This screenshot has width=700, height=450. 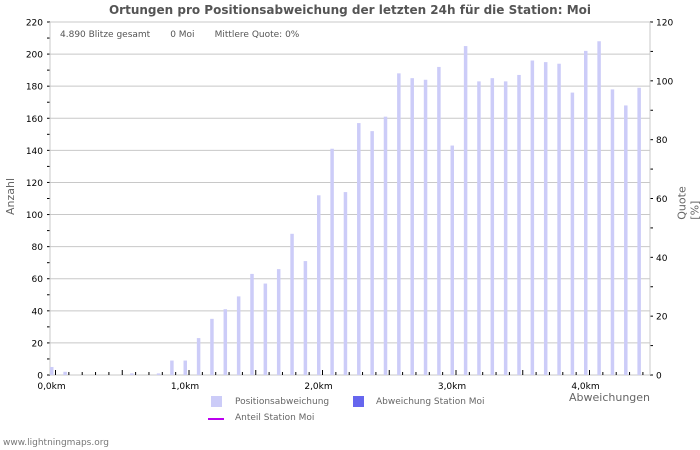 I want to click on svg-text: 160, so click(x=34, y=120).